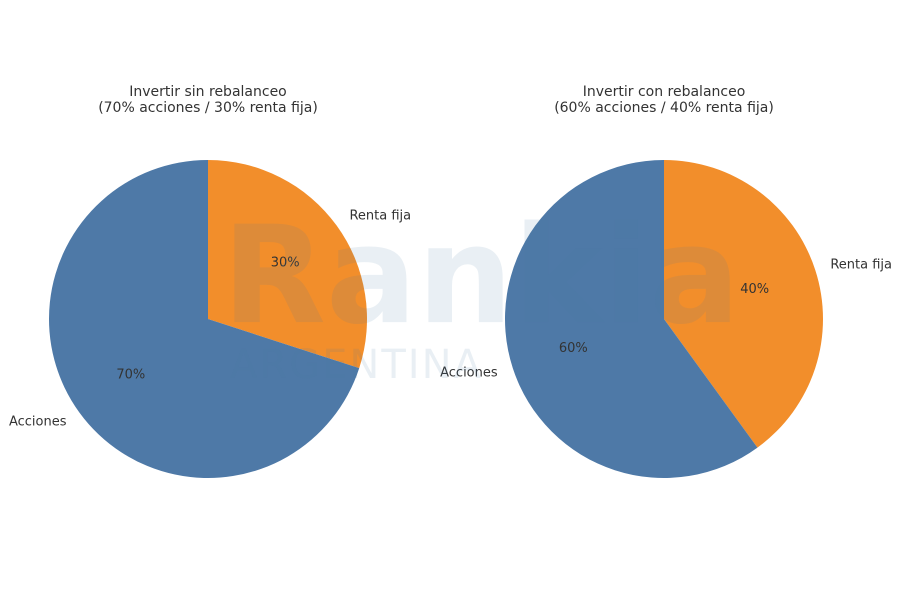 The height and width of the screenshot is (604, 900). I want to click on value-label: 70%, so click(130, 375).